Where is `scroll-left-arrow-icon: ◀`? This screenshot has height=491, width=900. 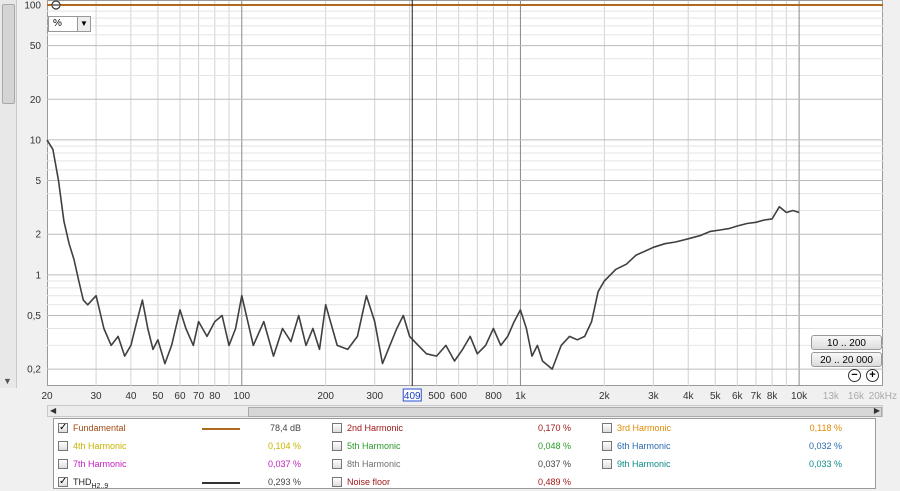
scroll-left-arrow-icon: ◀ is located at coordinates (53, 410).